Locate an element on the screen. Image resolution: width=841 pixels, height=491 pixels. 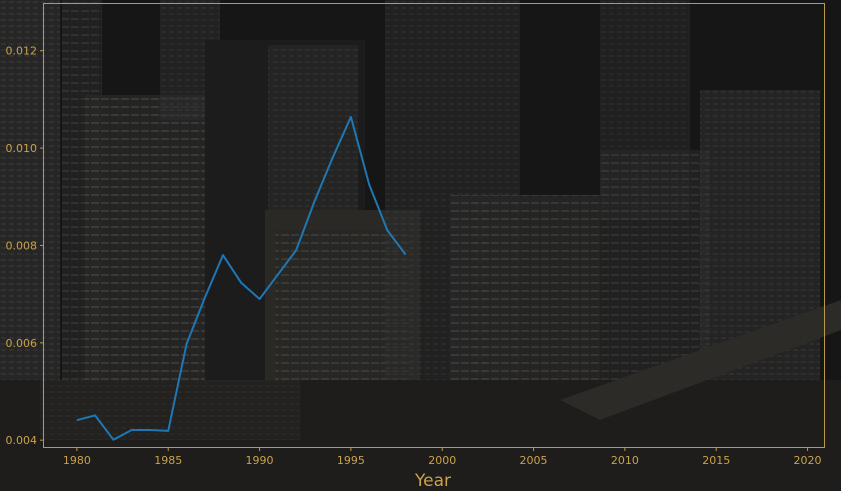
x-tick-label: 1985 is located at coordinates (168, 460).